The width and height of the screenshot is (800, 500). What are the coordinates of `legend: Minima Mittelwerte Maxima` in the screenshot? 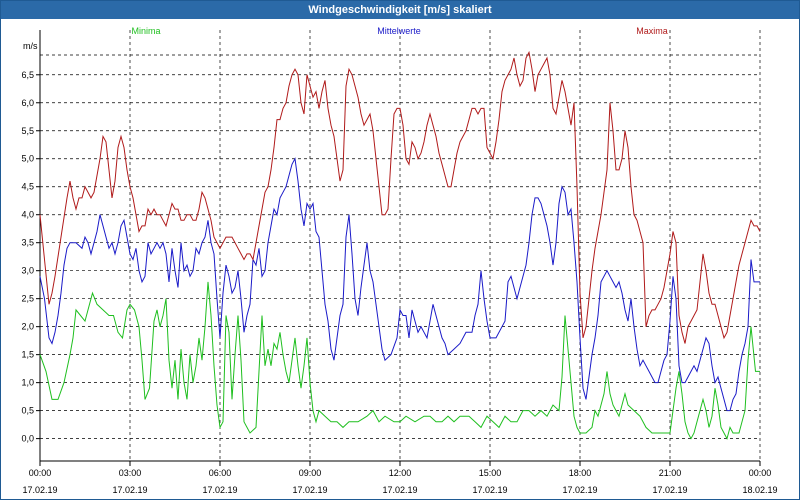 It's located at (399, 31).